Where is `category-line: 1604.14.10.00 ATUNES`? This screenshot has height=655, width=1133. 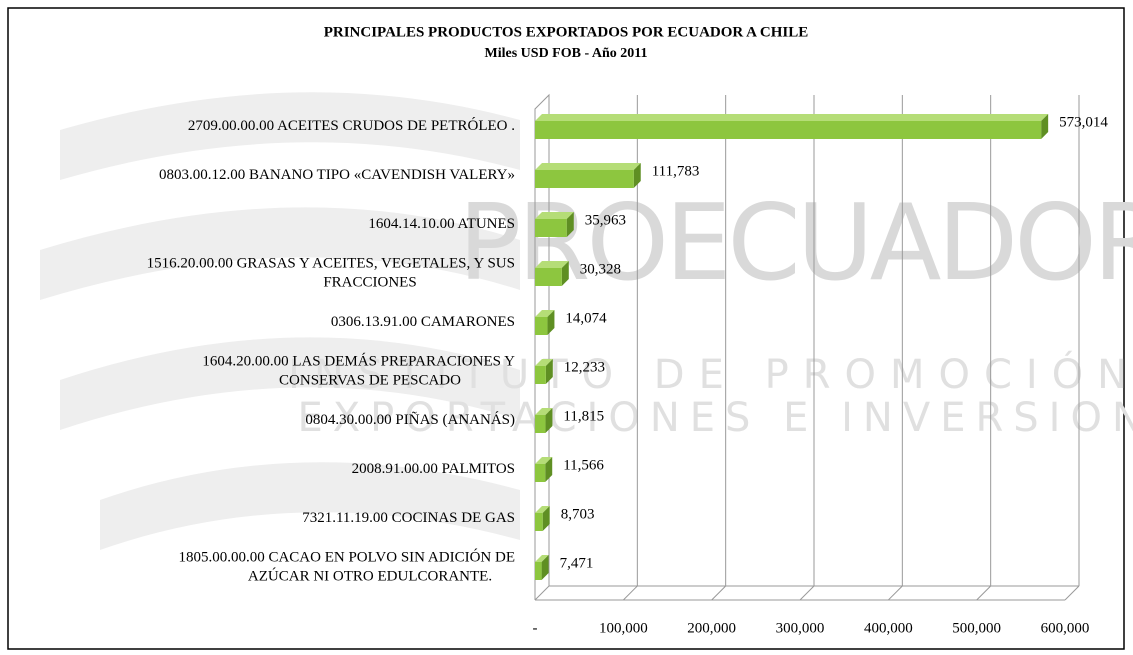
category-line: 1604.14.10.00 ATUNES is located at coordinates (441, 224).